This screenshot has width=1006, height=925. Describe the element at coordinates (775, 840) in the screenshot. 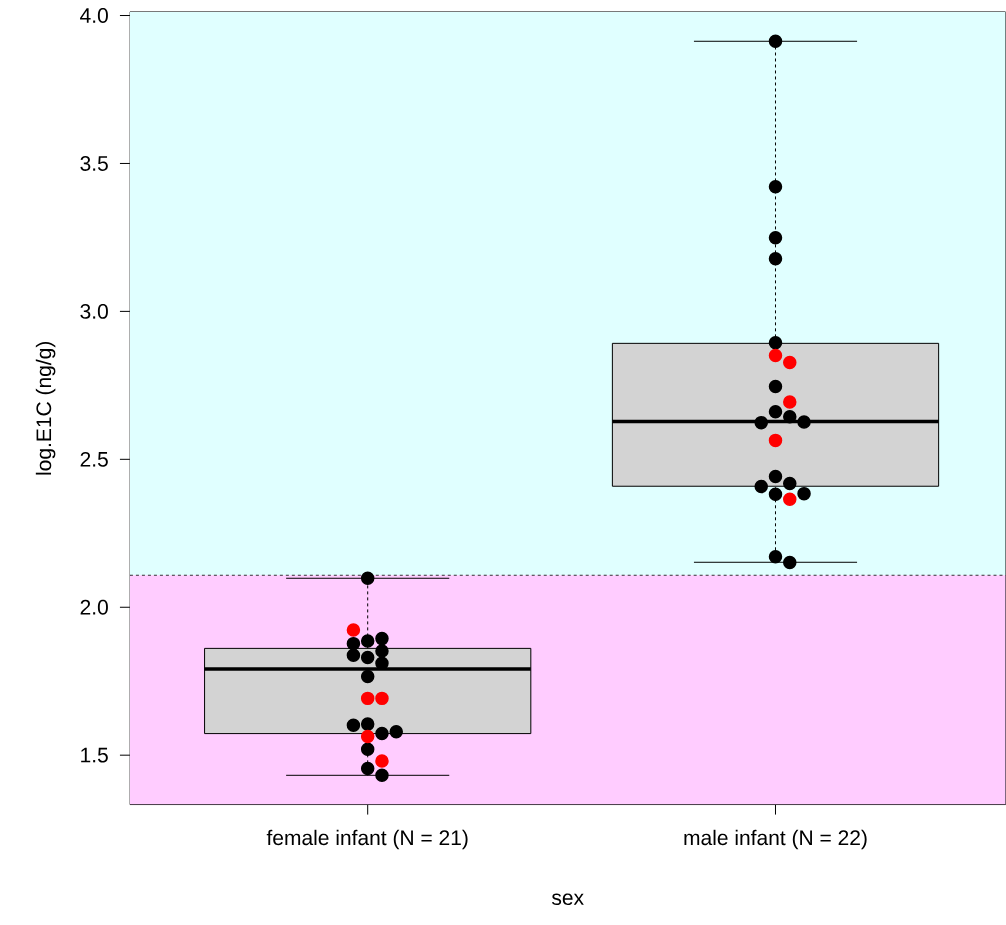

I see `x-tick-label: male infant (N = 22)` at that location.